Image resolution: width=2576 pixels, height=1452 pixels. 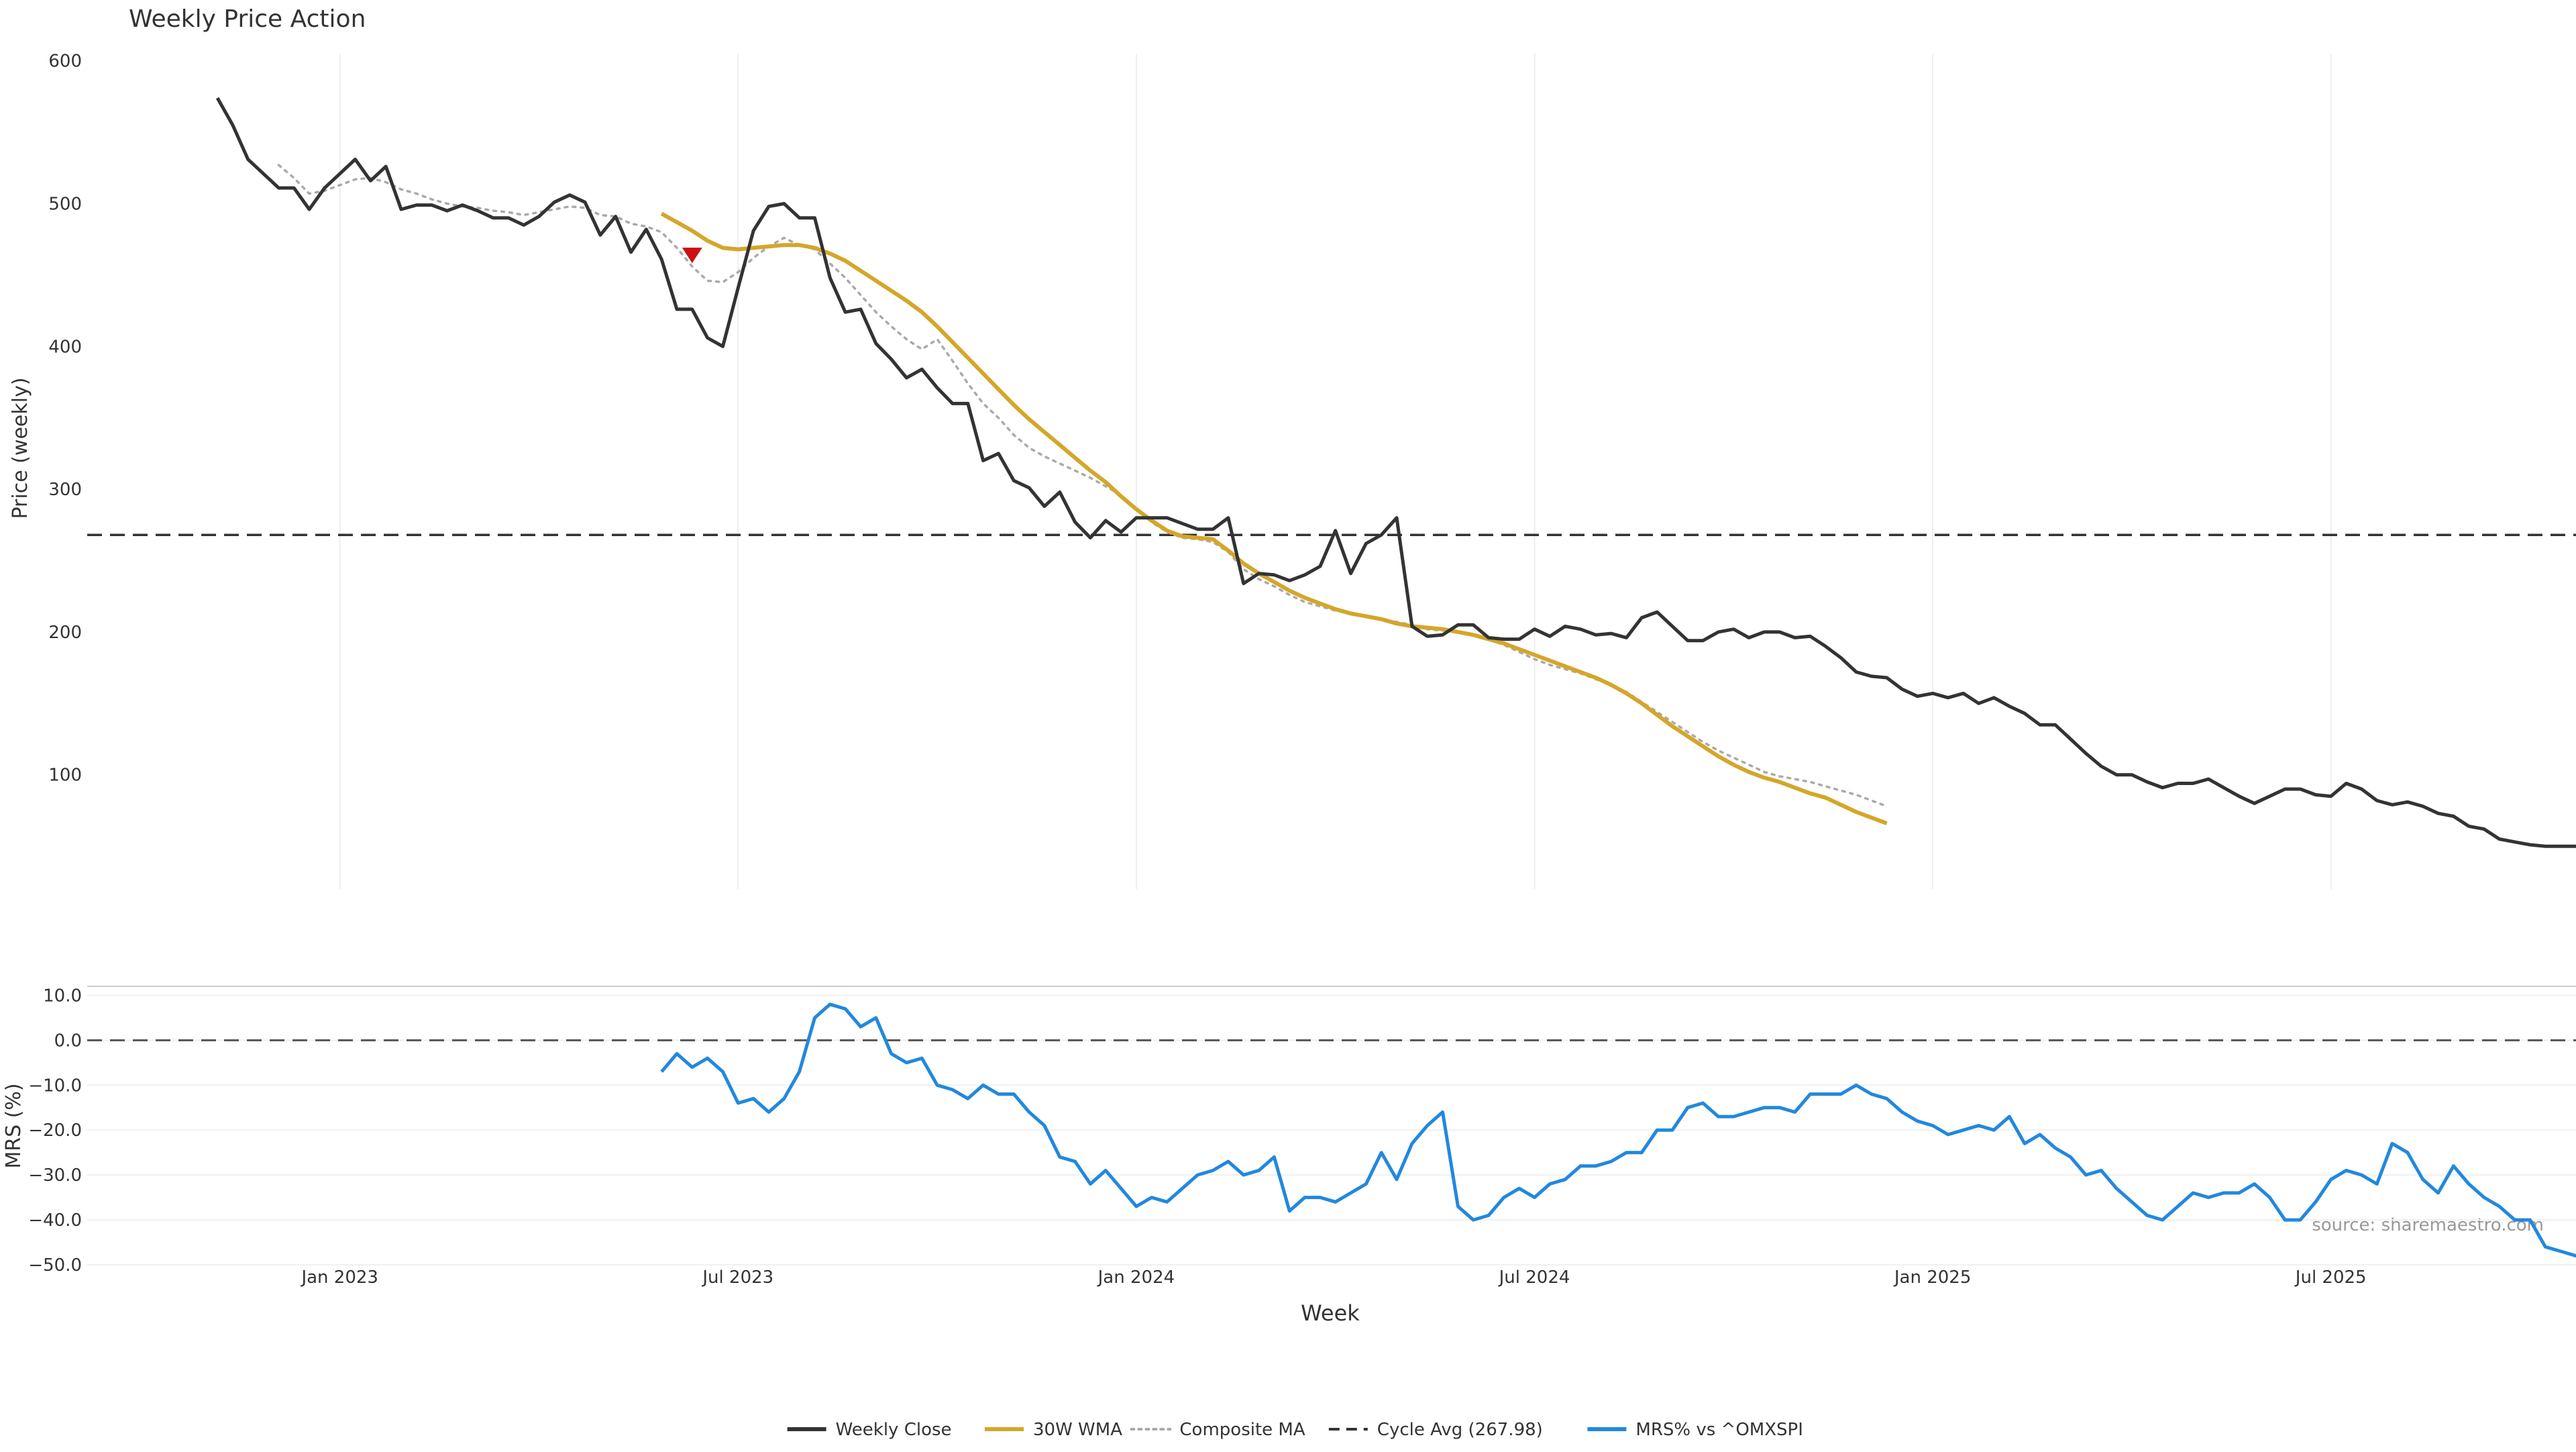 What do you see at coordinates (2330, 1277) in the screenshot?
I see `x-tick-5: Jul 2025` at bounding box center [2330, 1277].